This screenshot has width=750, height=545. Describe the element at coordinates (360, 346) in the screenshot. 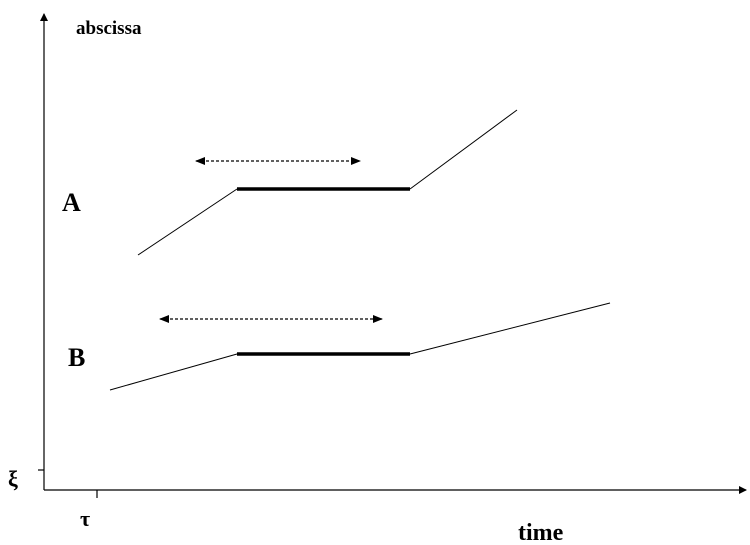

I see `curve-b` at that location.